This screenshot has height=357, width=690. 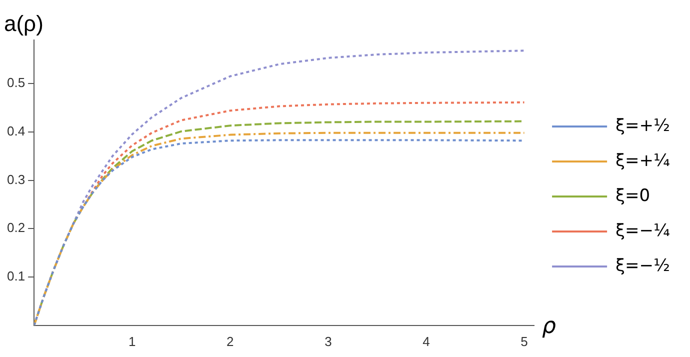 What do you see at coordinates (524, 341) in the screenshot?
I see `x-tick-label: 5` at bounding box center [524, 341].